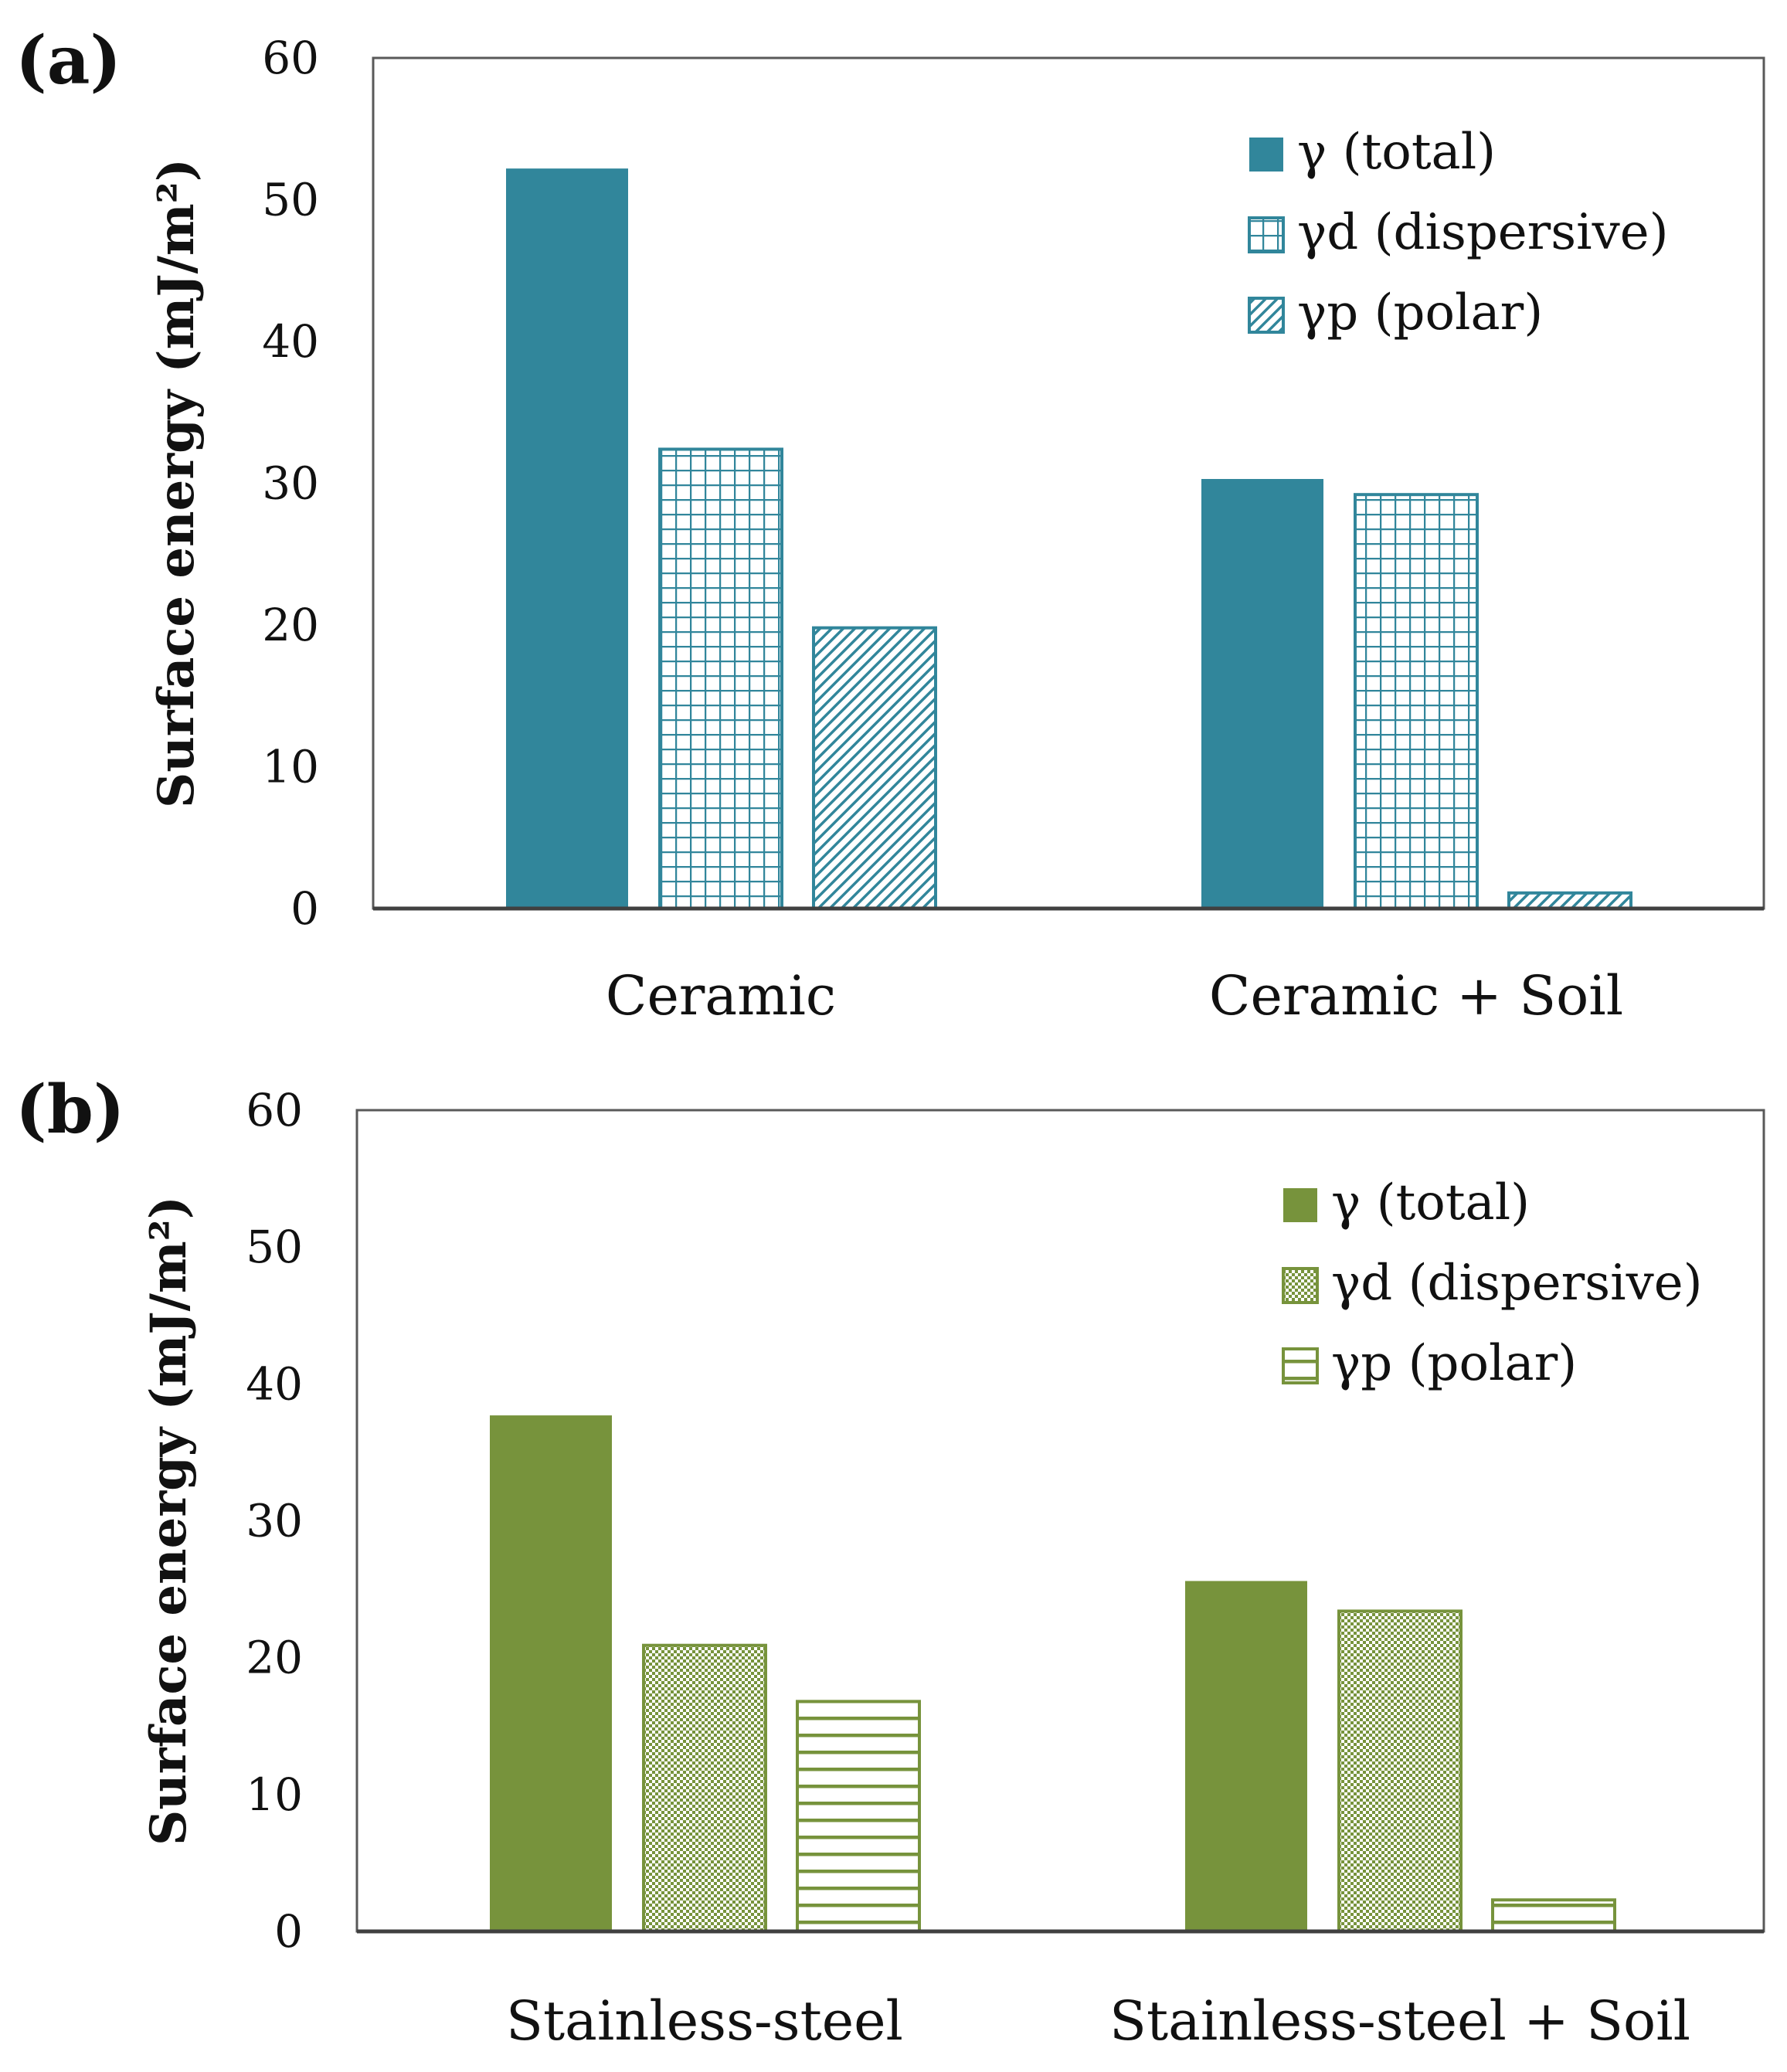 The height and width of the screenshot is (2072, 1787). I want to click on category-label: Stainless-steel, so click(704, 2021).